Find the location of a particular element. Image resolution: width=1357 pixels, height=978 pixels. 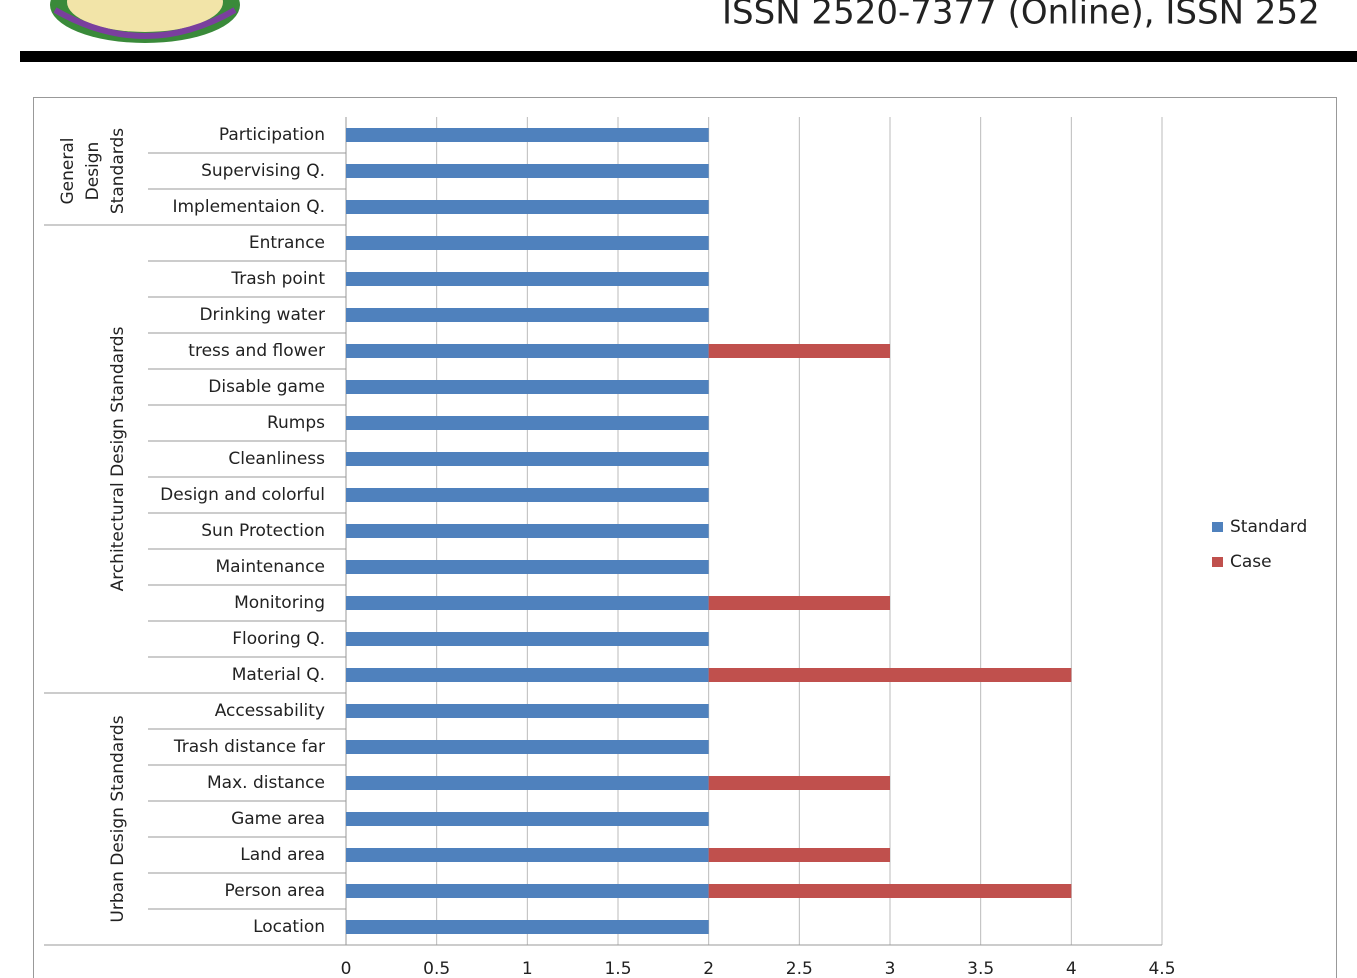

category-label: Accessability is located at coordinates (270, 711).